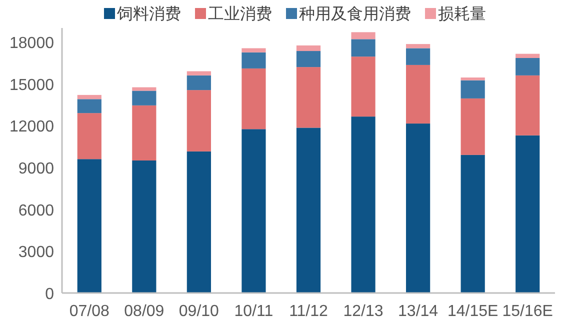 Image resolution: width=568 pixels, height=326 pixels. Describe the element at coordinates (144, 311) in the screenshot. I see `x-tick-label: 08/09` at that location.